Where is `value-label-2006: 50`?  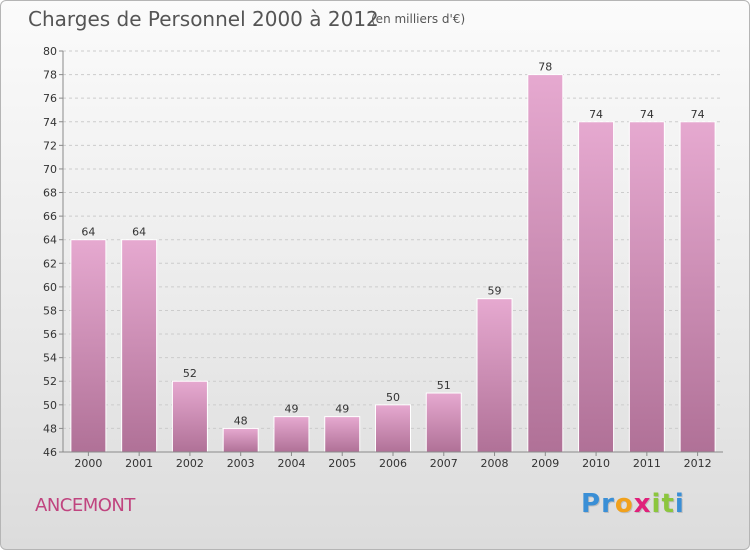 value-label-2006: 50 is located at coordinates (393, 397).